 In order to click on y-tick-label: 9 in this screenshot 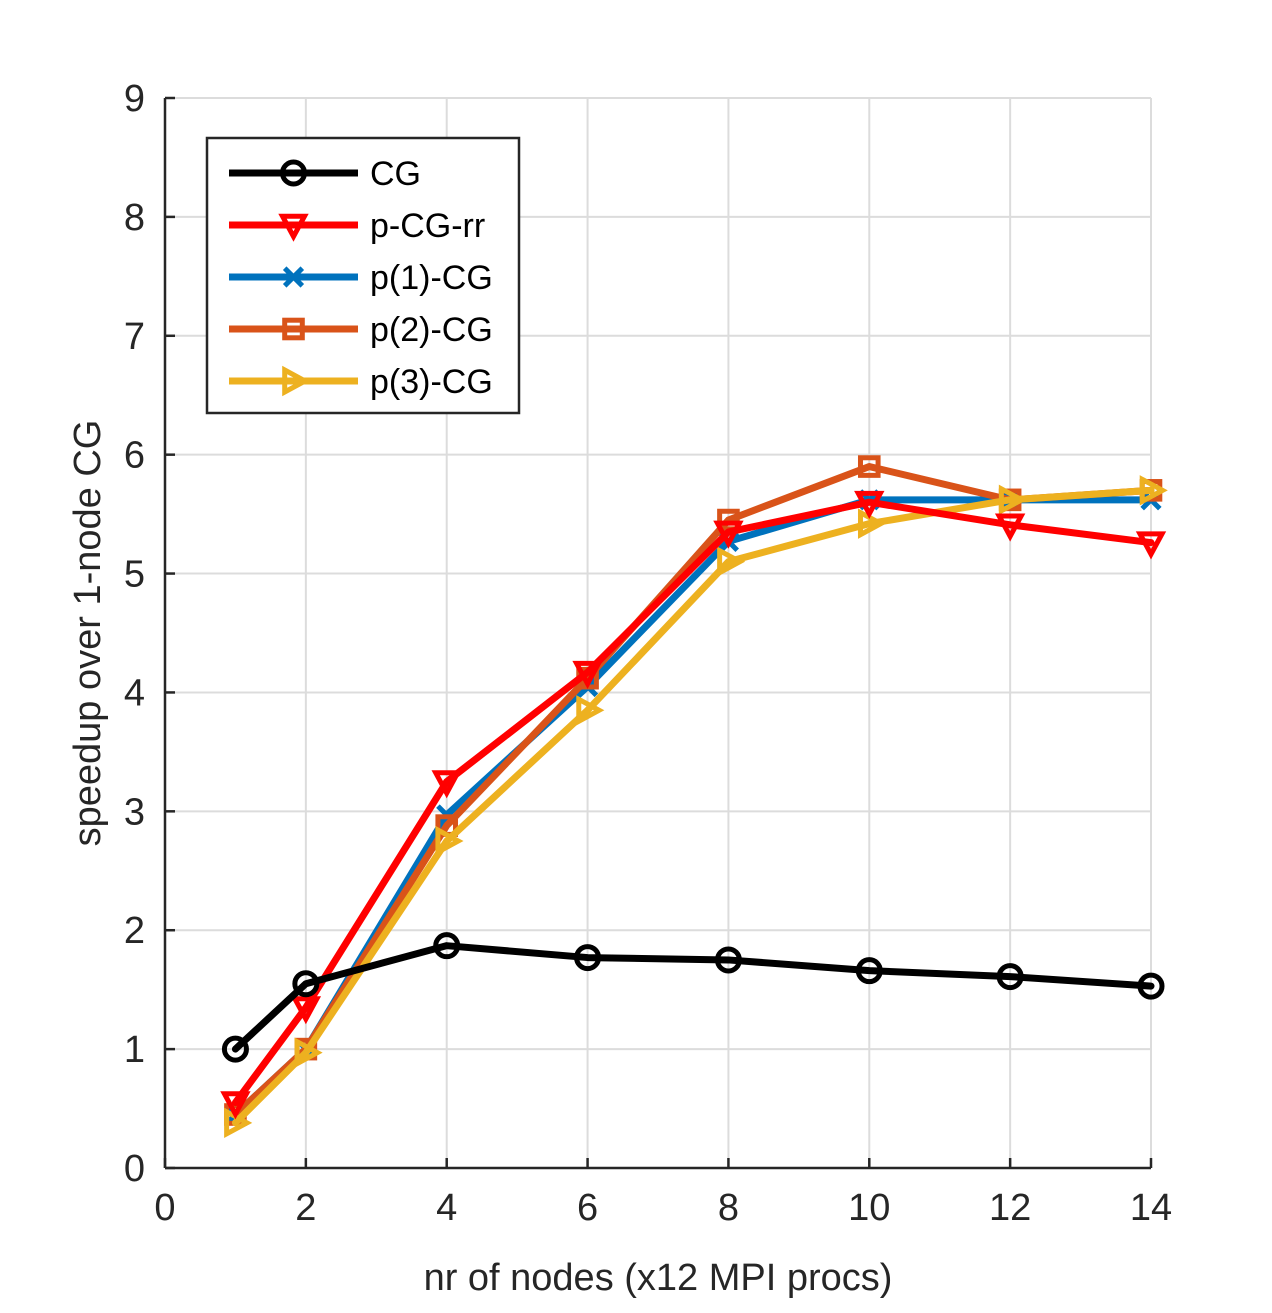, I will do `click(134, 99)`.